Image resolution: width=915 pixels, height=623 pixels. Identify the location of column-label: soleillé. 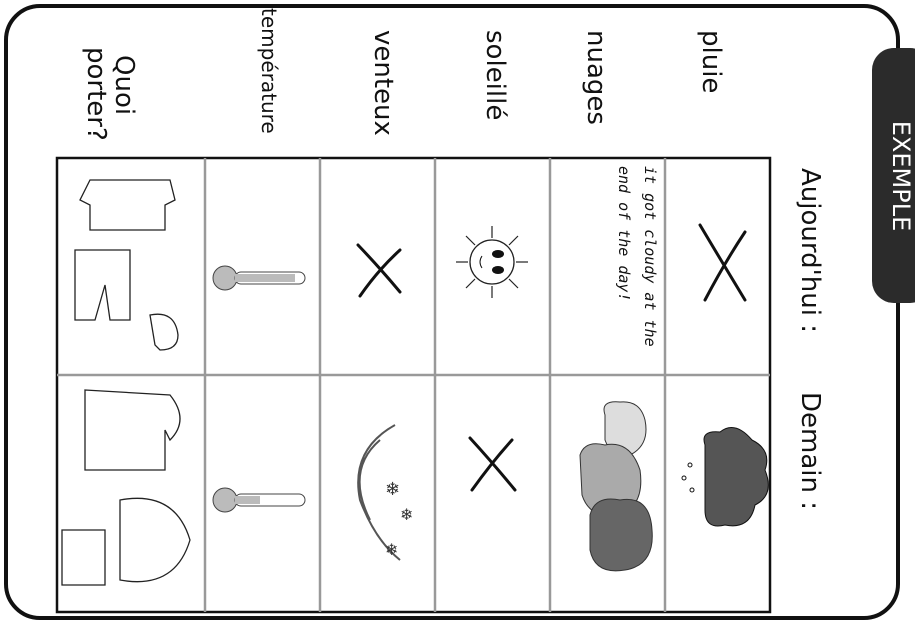
(495, 75).